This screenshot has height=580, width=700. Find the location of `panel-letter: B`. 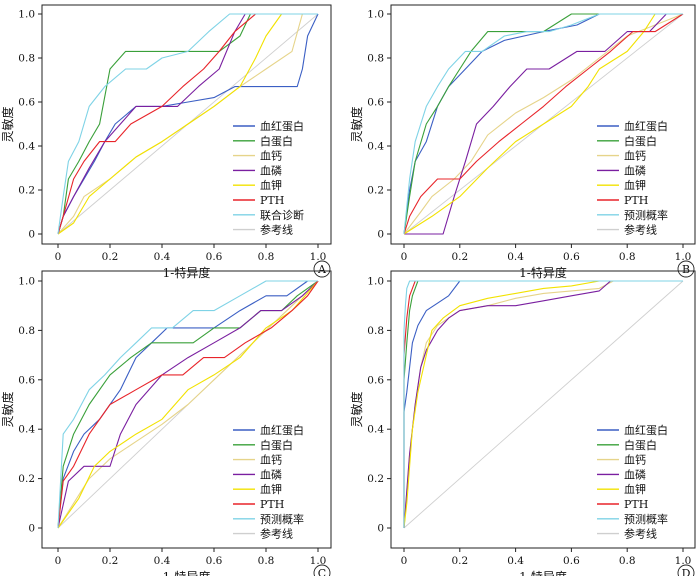

panel-letter: B is located at coordinates (686, 269).